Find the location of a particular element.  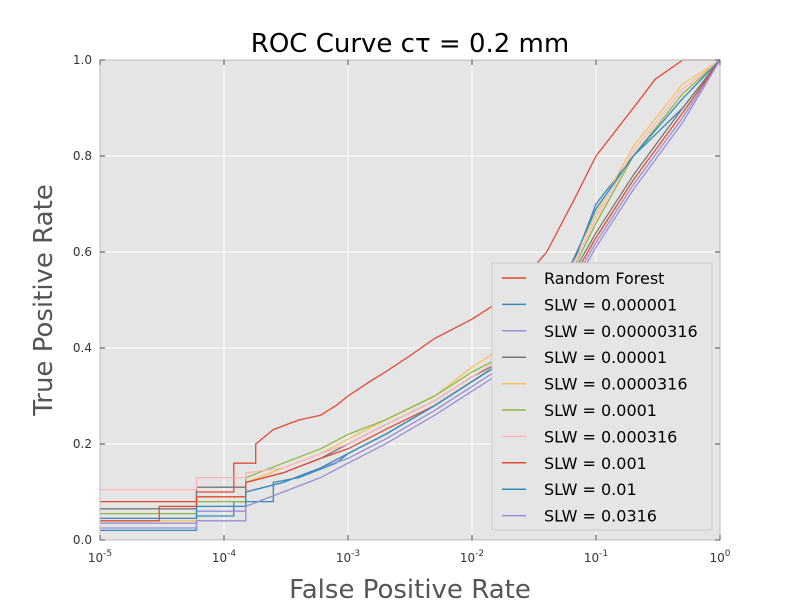

y-tick-label: 0.2 is located at coordinates (82, 444).